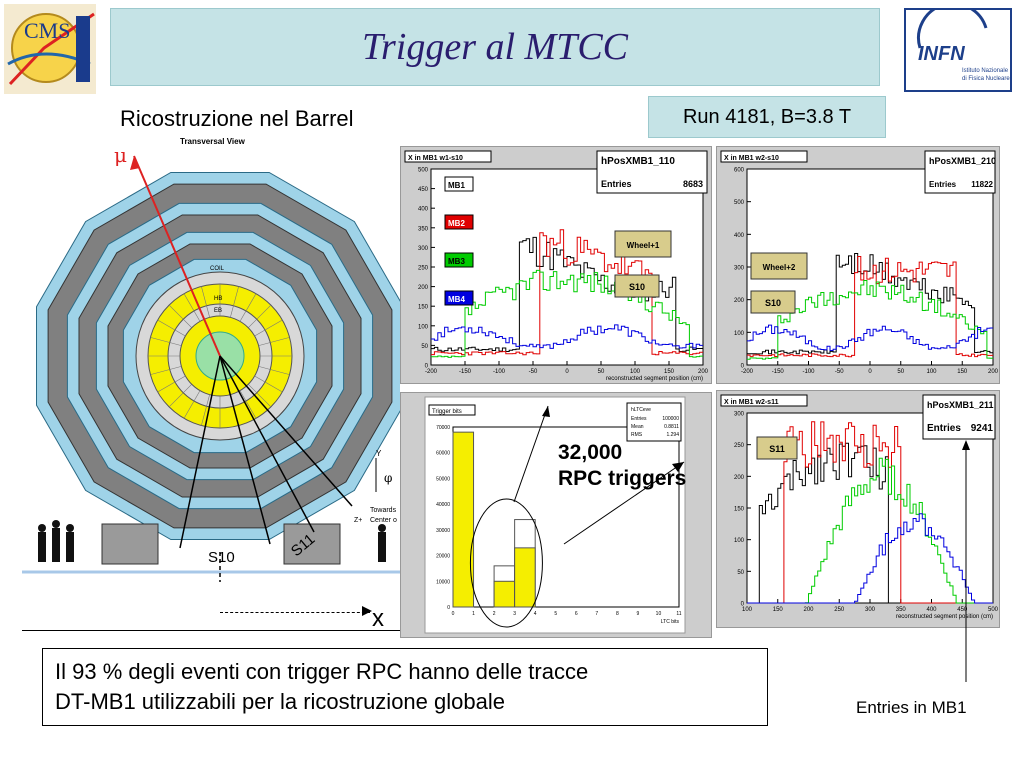 The width and height of the screenshot is (1024, 768). Describe the element at coordinates (739, 203) in the screenshot. I see `y-tick-label: 500` at that location.